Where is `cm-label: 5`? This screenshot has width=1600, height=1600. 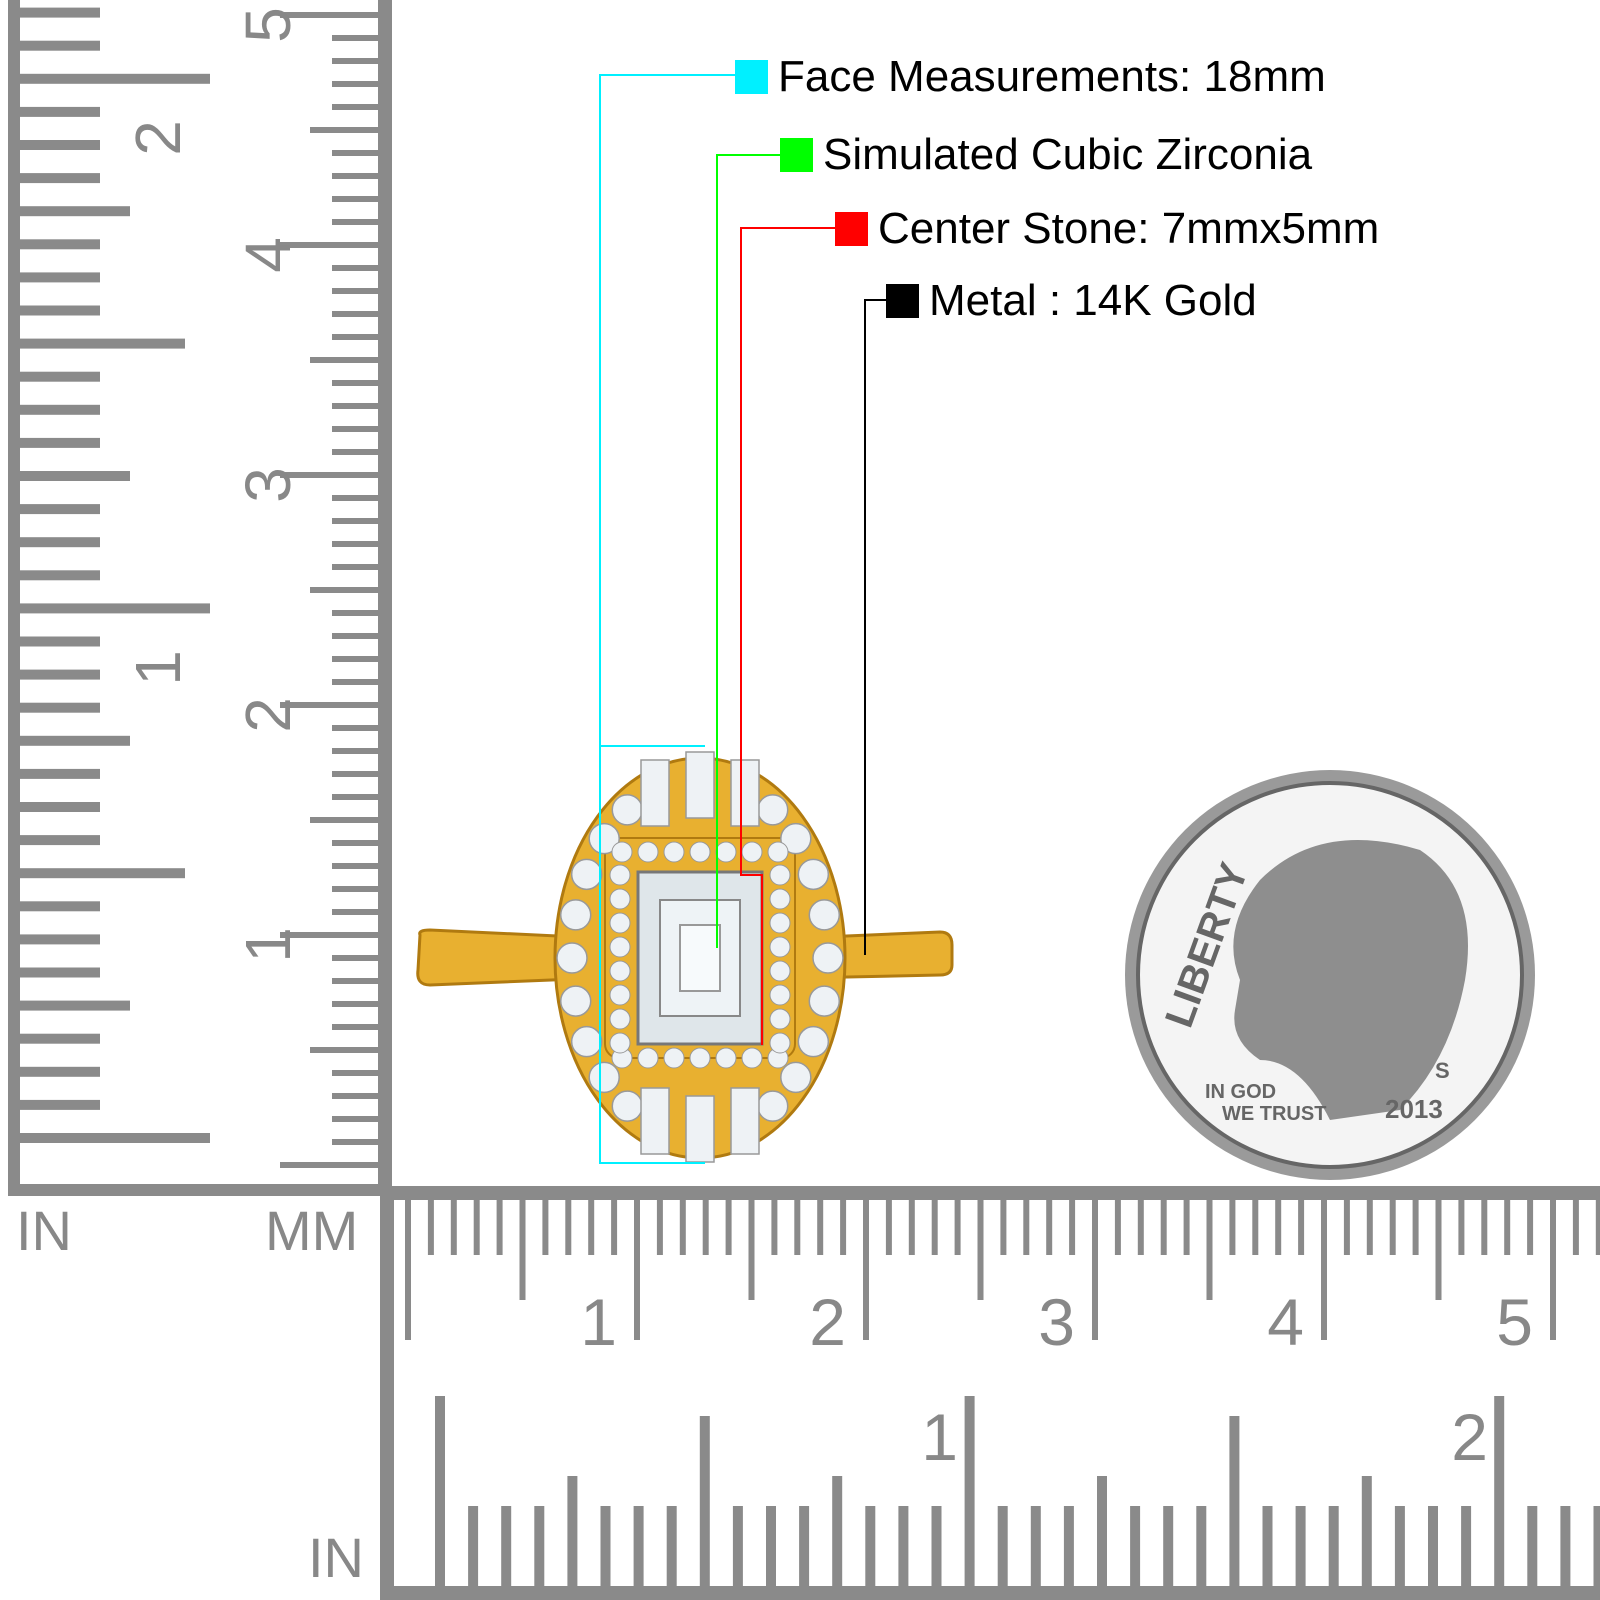
cm-label: 5 is located at coordinates (1514, 1322).